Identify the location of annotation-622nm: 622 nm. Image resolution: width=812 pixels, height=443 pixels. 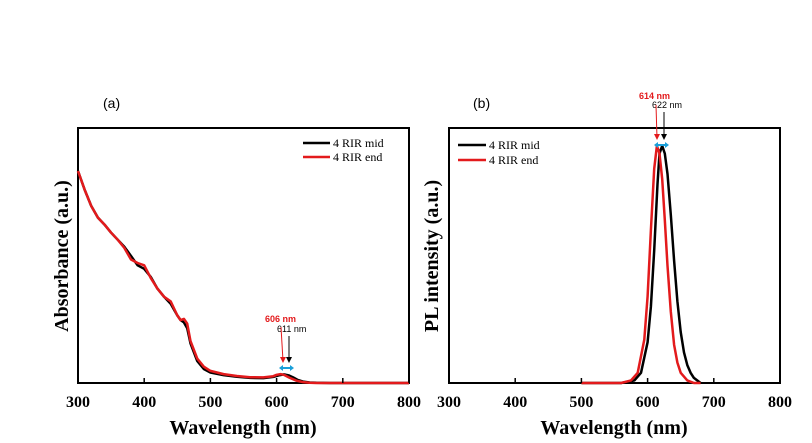
(667, 105).